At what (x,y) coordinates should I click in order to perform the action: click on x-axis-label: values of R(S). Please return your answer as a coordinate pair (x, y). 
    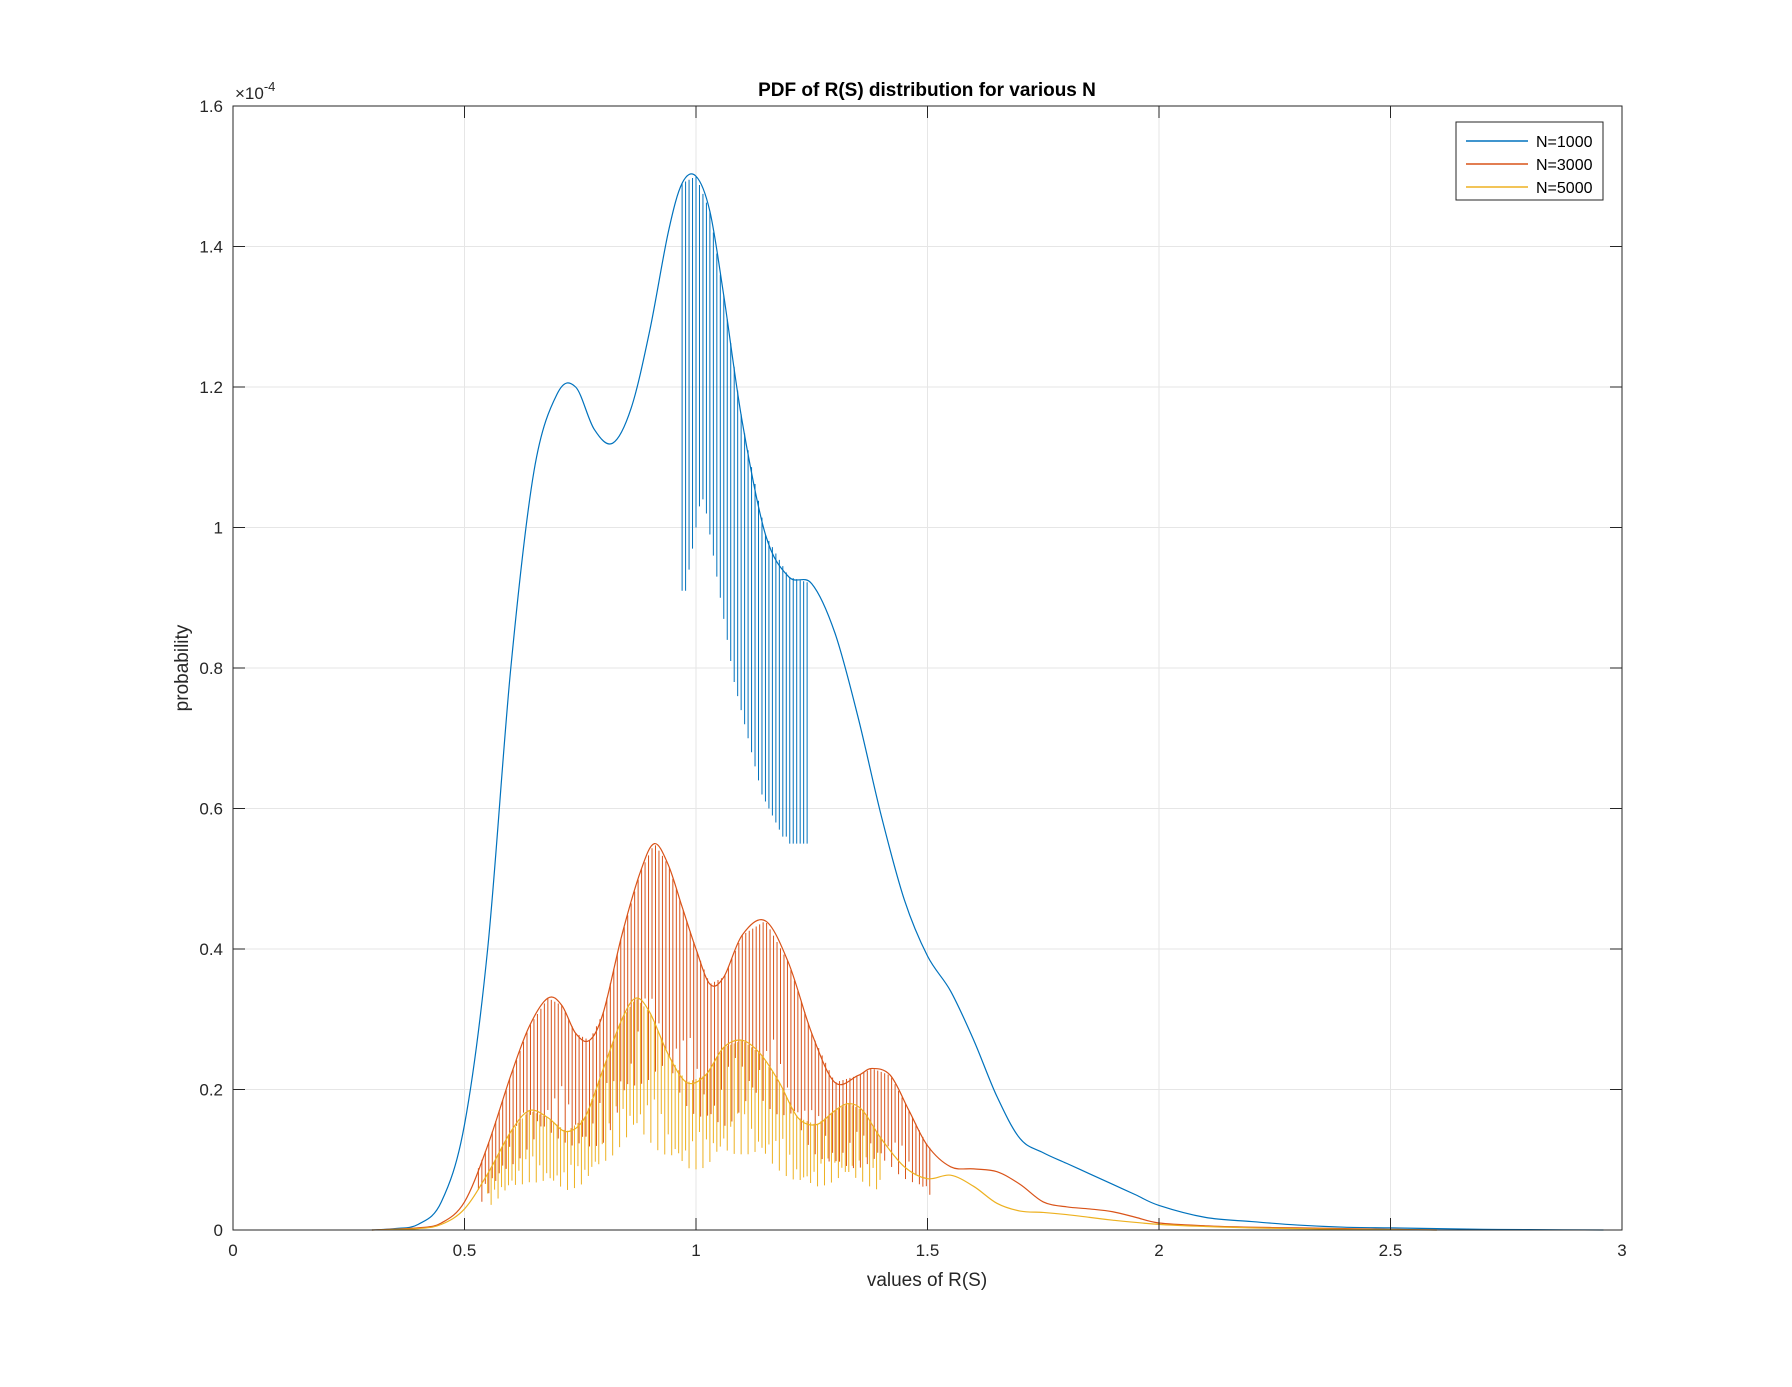
    Looking at the image, I should click on (927, 1280).